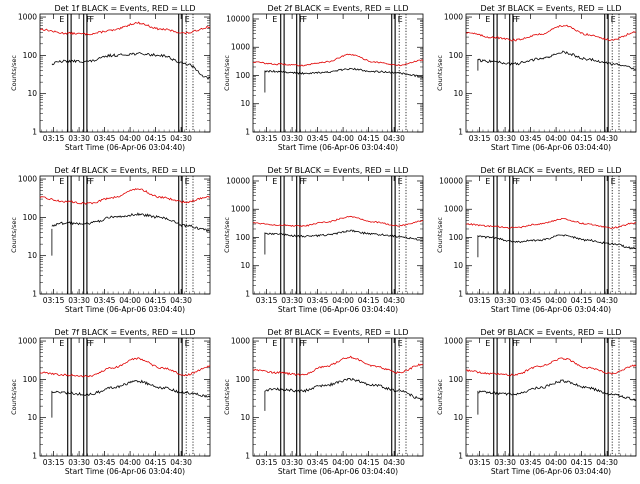 The height and width of the screenshot is (484, 640). What do you see at coordinates (337, 332) in the screenshot?
I see `panel-title: Det 8f BLACK = Events, RED = LLD` at bounding box center [337, 332].